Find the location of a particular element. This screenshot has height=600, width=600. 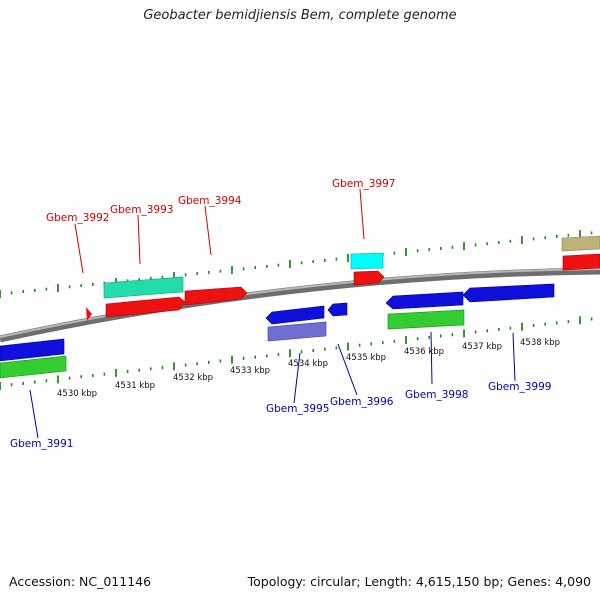

genome-backbone is located at coordinates (300, 305).